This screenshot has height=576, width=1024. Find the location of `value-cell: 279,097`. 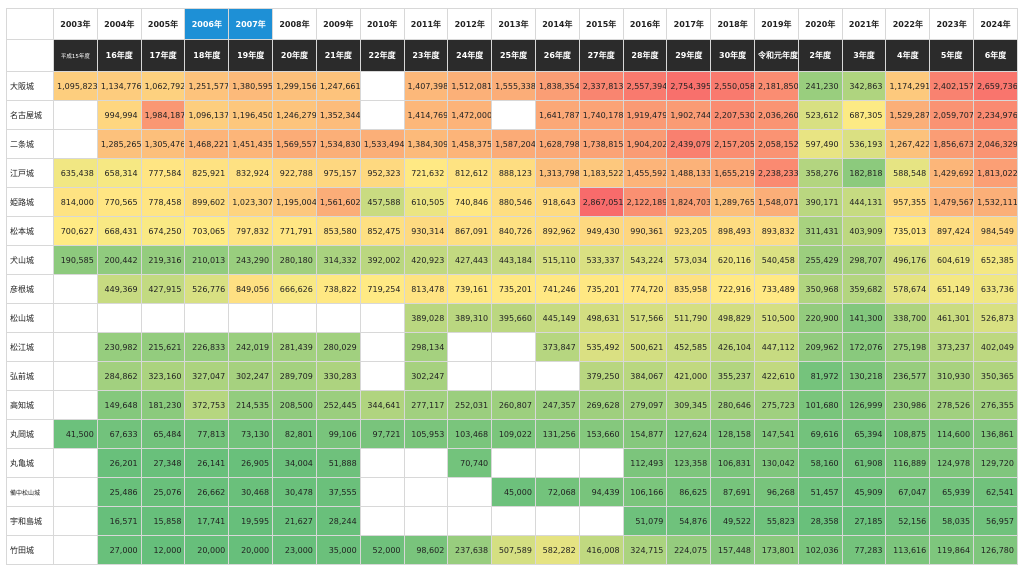

value-cell: 279,097 is located at coordinates (645, 405).